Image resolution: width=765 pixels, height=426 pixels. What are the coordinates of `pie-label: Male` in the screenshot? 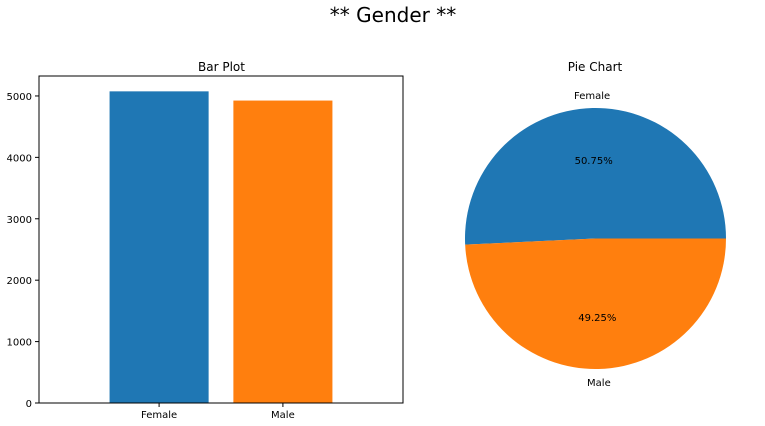 It's located at (599, 383).